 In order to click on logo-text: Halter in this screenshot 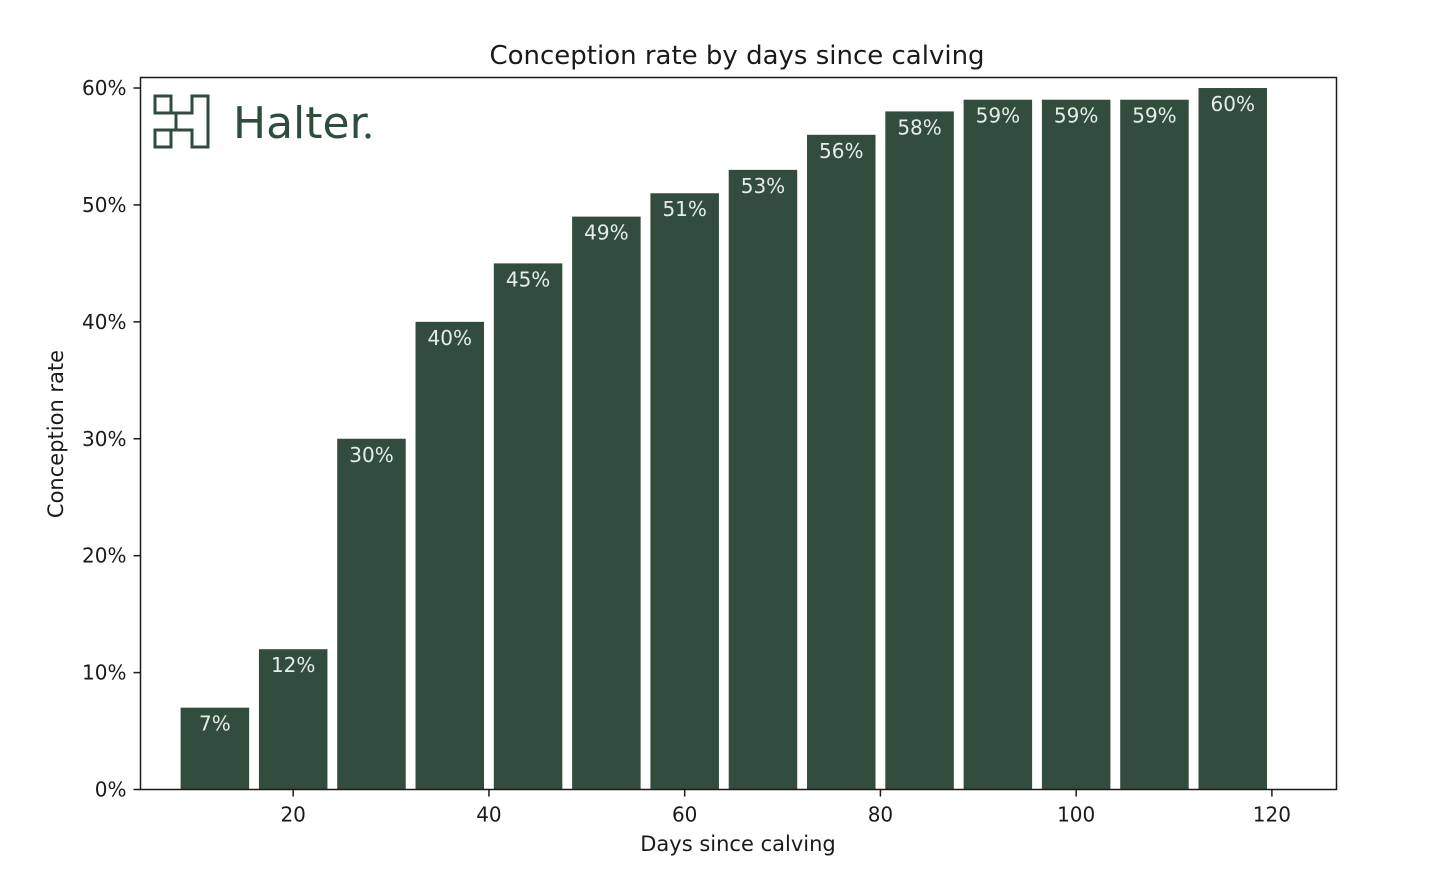, I will do `click(301, 123)`.